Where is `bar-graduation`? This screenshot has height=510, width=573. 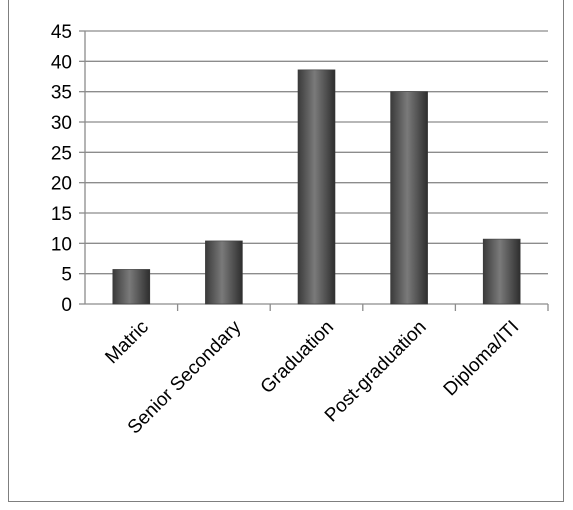 bar-graduation is located at coordinates (316, 187).